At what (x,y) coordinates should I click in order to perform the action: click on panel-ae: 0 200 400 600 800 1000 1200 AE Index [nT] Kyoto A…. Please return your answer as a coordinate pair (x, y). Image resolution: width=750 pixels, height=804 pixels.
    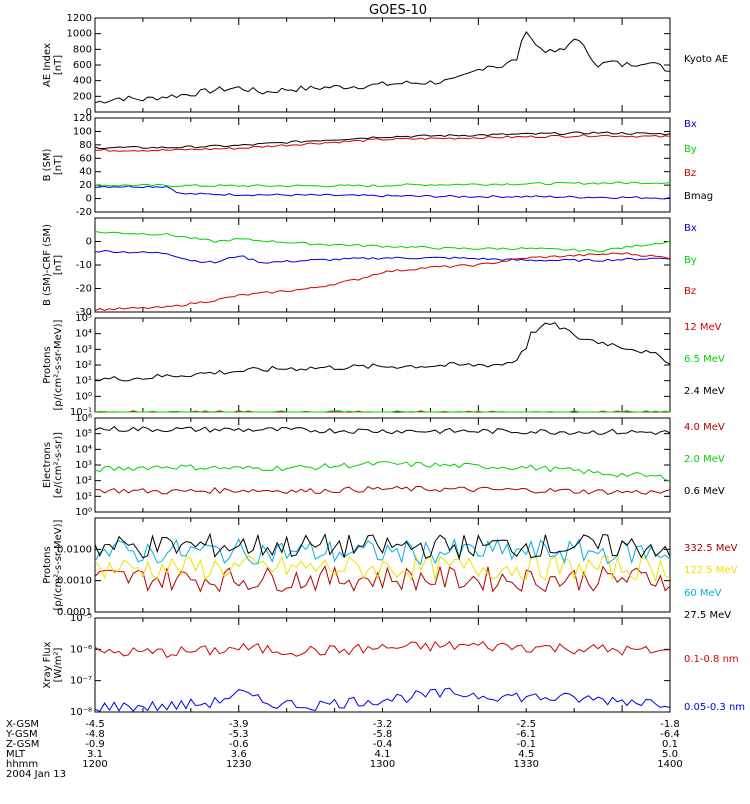
    Looking at the image, I should click on (385, 65).